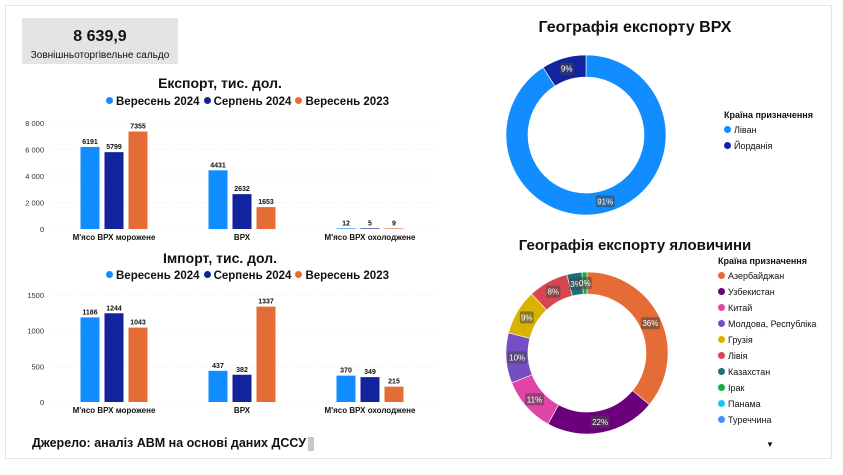 The image size is (843, 475). I want to click on data-label: 9, so click(394, 223).